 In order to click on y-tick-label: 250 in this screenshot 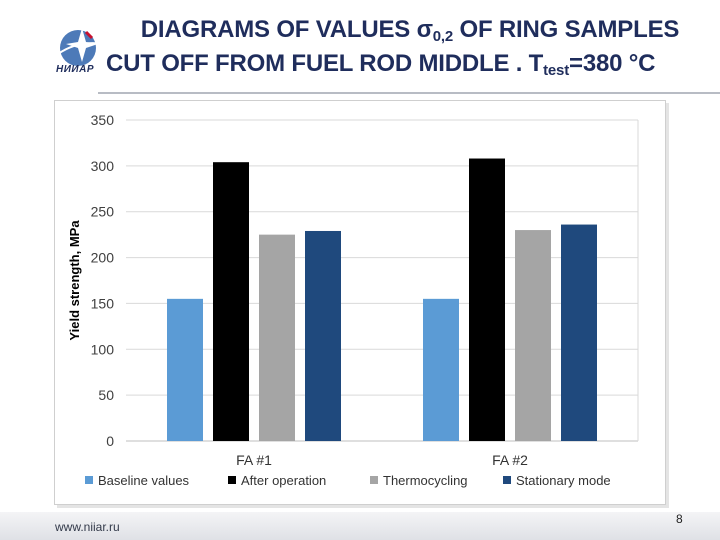, I will do `click(103, 212)`.